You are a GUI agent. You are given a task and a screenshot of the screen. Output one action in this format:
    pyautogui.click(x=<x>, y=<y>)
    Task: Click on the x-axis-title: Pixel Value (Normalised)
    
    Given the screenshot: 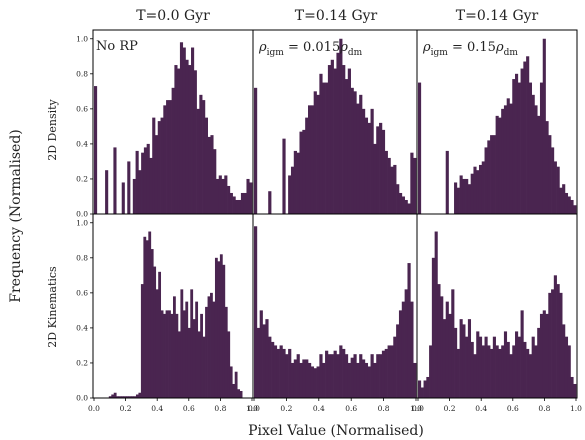 What is the action you would take?
    pyautogui.click(x=336, y=431)
    